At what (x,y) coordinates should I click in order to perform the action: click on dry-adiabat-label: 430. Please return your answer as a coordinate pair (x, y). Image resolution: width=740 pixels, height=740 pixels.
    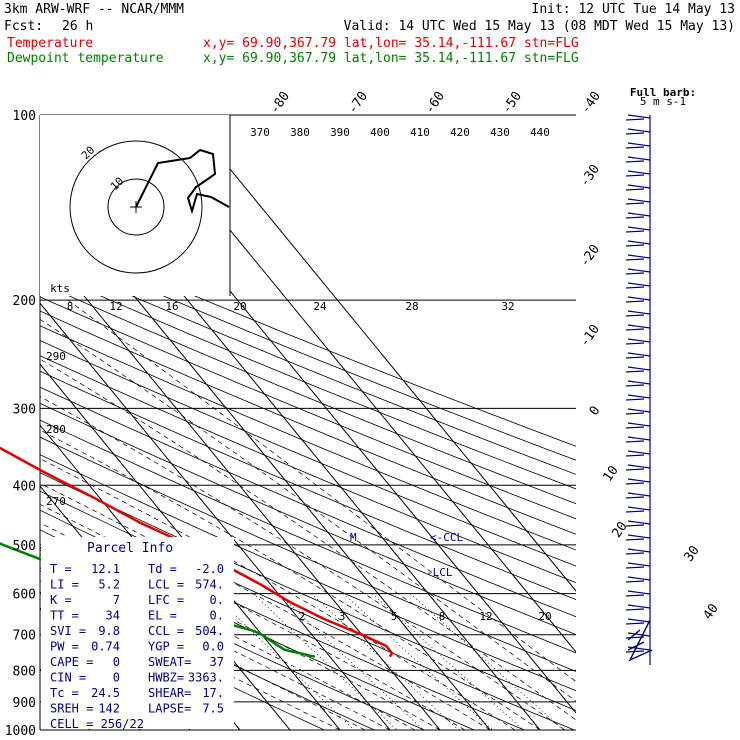
    Looking at the image, I should click on (500, 132).